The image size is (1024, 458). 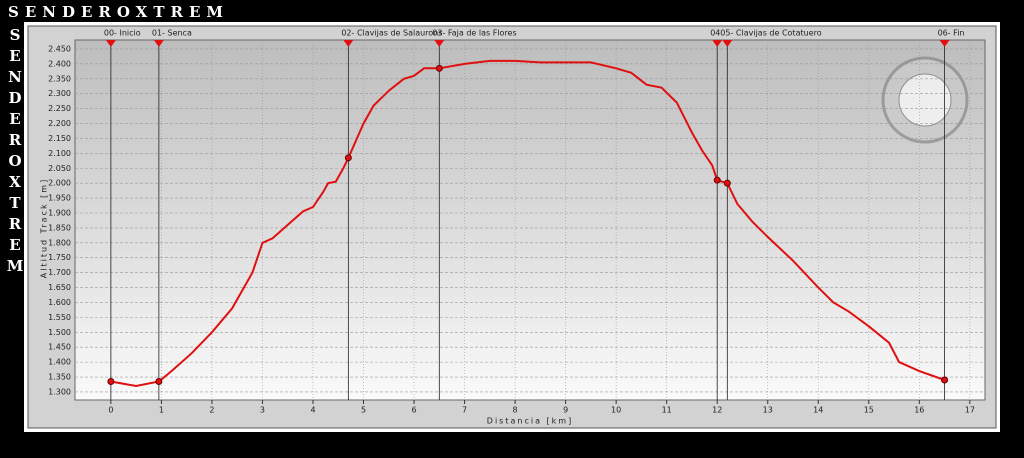 I want to click on x-tick-label: 11, so click(x=667, y=410).